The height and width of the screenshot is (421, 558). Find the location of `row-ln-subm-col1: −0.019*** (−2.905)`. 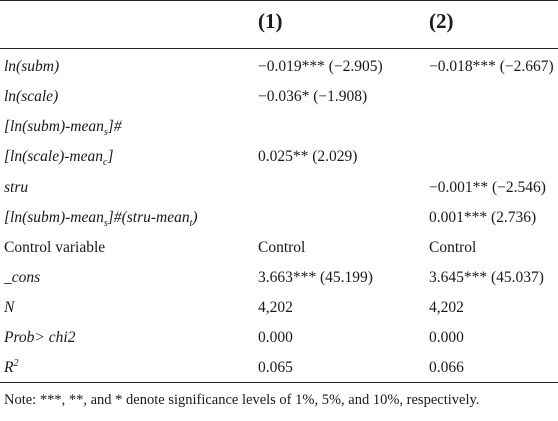

row-ln-subm-col1: −0.019*** (−2.905) is located at coordinates (320, 66).